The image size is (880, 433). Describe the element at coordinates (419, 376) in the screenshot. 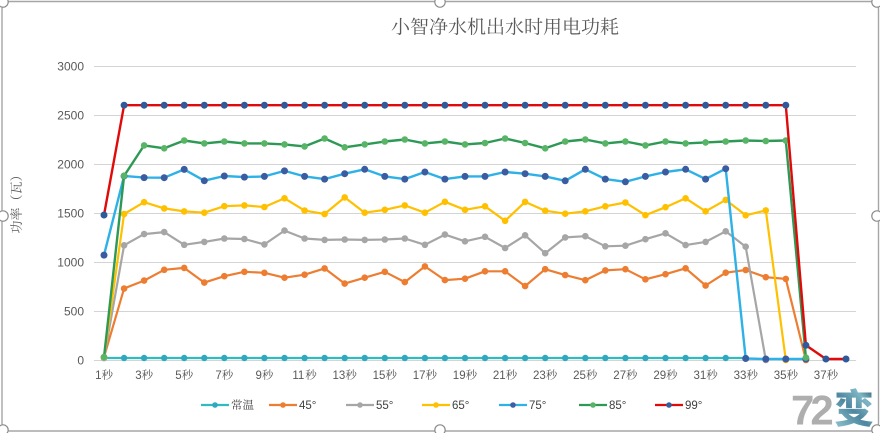

I see `svg-text: 17` at that location.